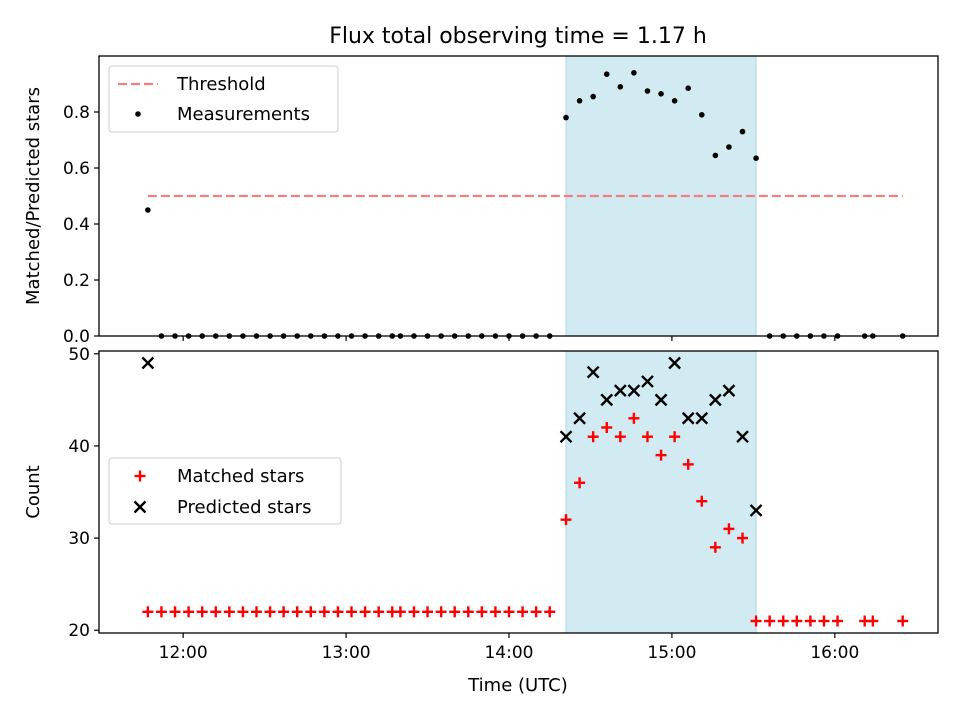 The height and width of the screenshot is (724, 960). What do you see at coordinates (140, 507) in the screenshot?
I see `legend-predicted-swatch` at bounding box center [140, 507].